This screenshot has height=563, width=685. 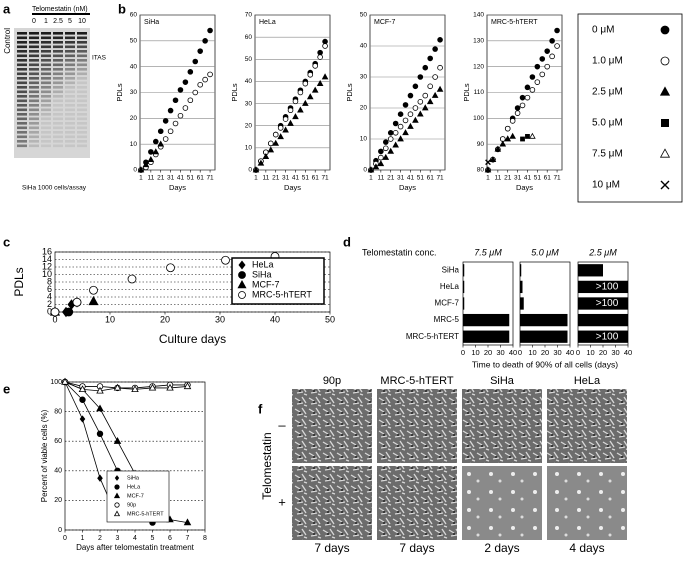 I want to click on x-tick-label: 61, so click(x=431, y=178).